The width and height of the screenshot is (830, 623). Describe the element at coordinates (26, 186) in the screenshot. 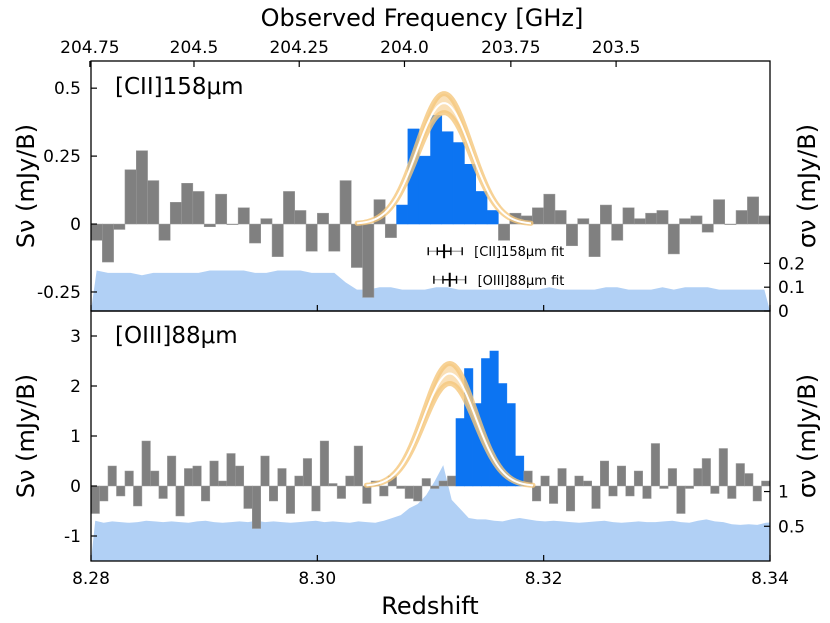

I see `cii-ylabel-left: Sν (mJy/B)` at that location.